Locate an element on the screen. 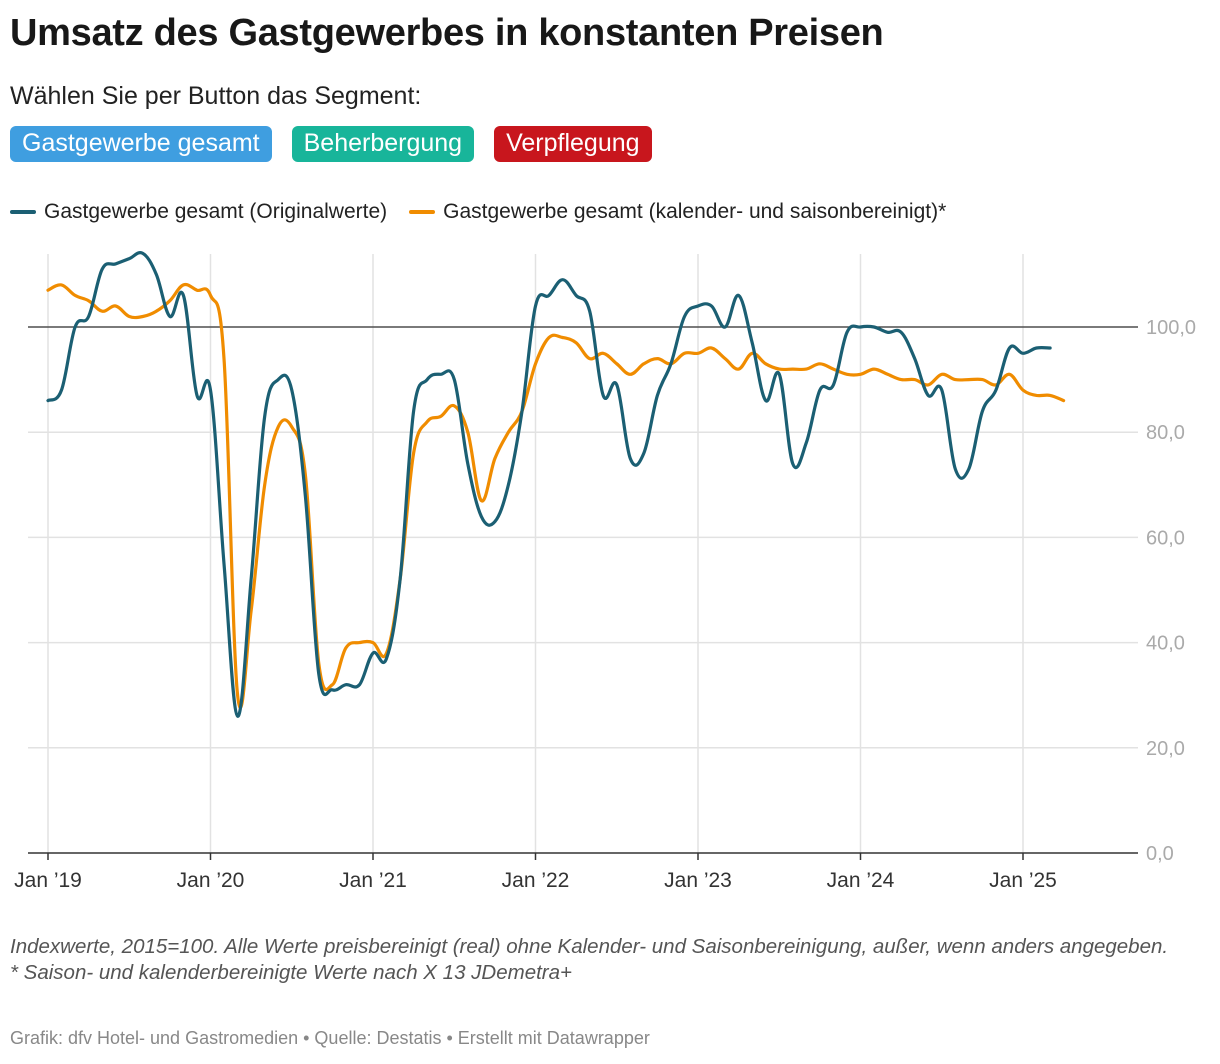 This screenshot has height=1064, width=1220. x-tick-label: Jan ’23 is located at coordinates (698, 880).